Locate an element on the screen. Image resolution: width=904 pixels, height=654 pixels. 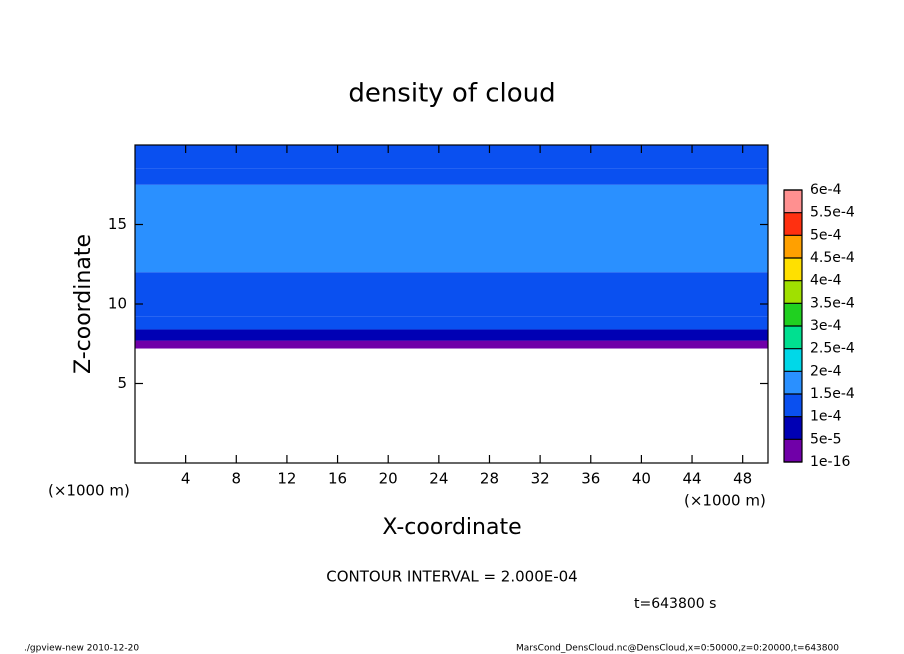
colorbar-label: 5.5e-4 is located at coordinates (832, 213).